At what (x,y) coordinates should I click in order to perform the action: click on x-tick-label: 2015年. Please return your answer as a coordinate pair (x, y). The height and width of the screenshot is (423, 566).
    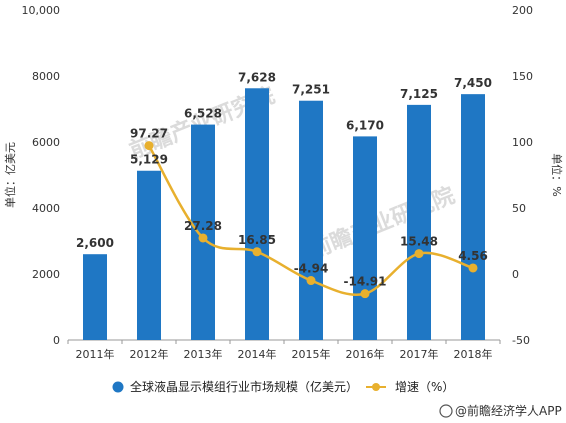
    Looking at the image, I should click on (311, 354).